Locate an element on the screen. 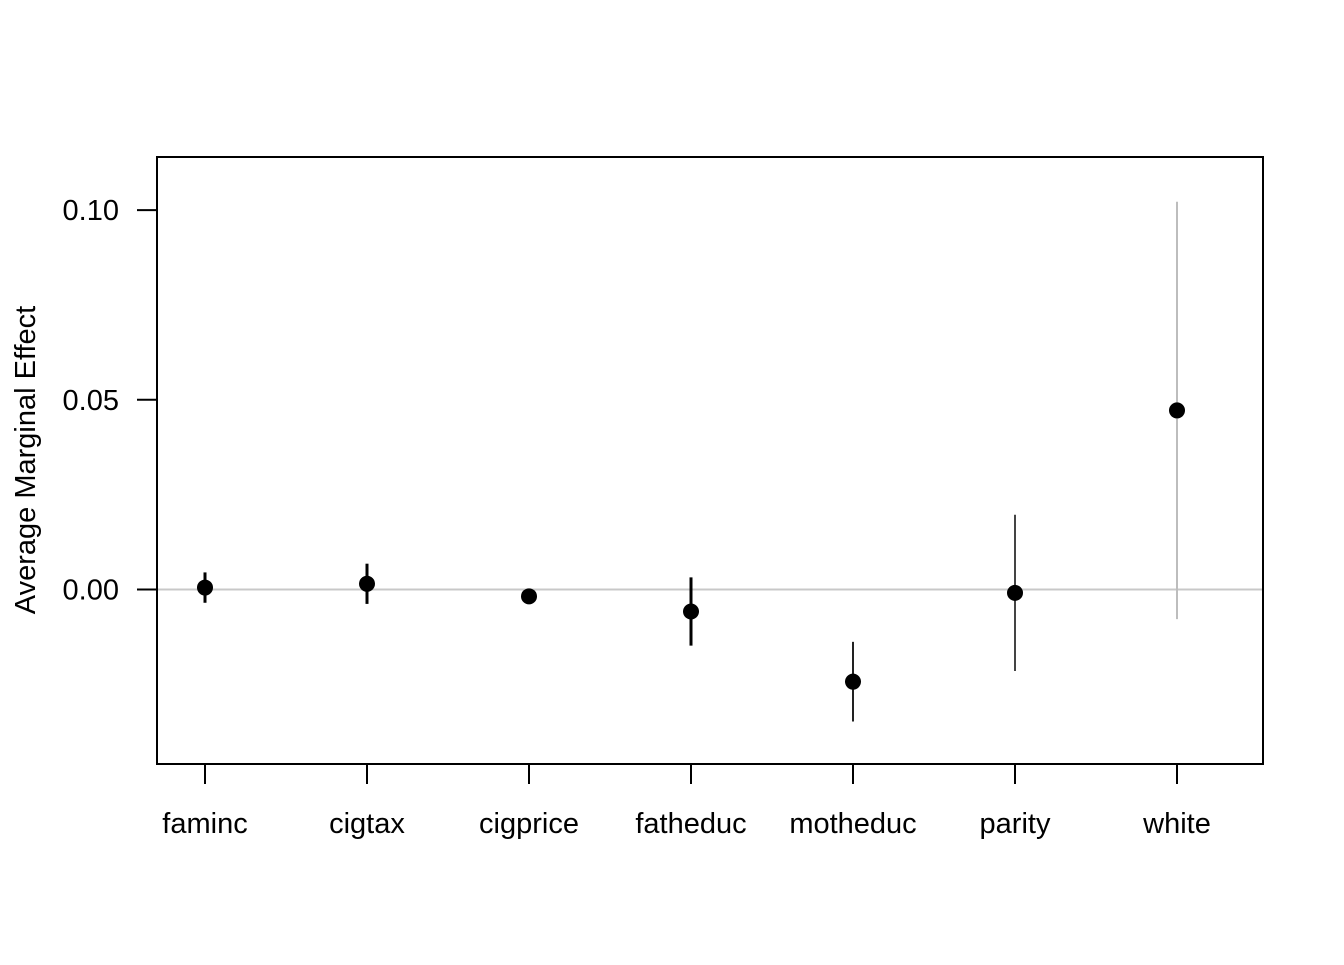  x-tick-label: white is located at coordinates (1176, 824).